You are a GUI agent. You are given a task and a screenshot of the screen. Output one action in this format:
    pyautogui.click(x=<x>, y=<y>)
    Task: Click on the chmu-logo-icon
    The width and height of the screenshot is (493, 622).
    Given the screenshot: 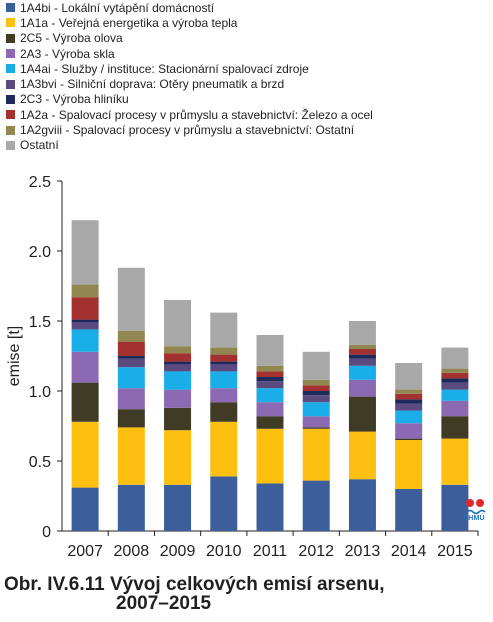 What is the action you would take?
    pyautogui.click(x=476, y=507)
    